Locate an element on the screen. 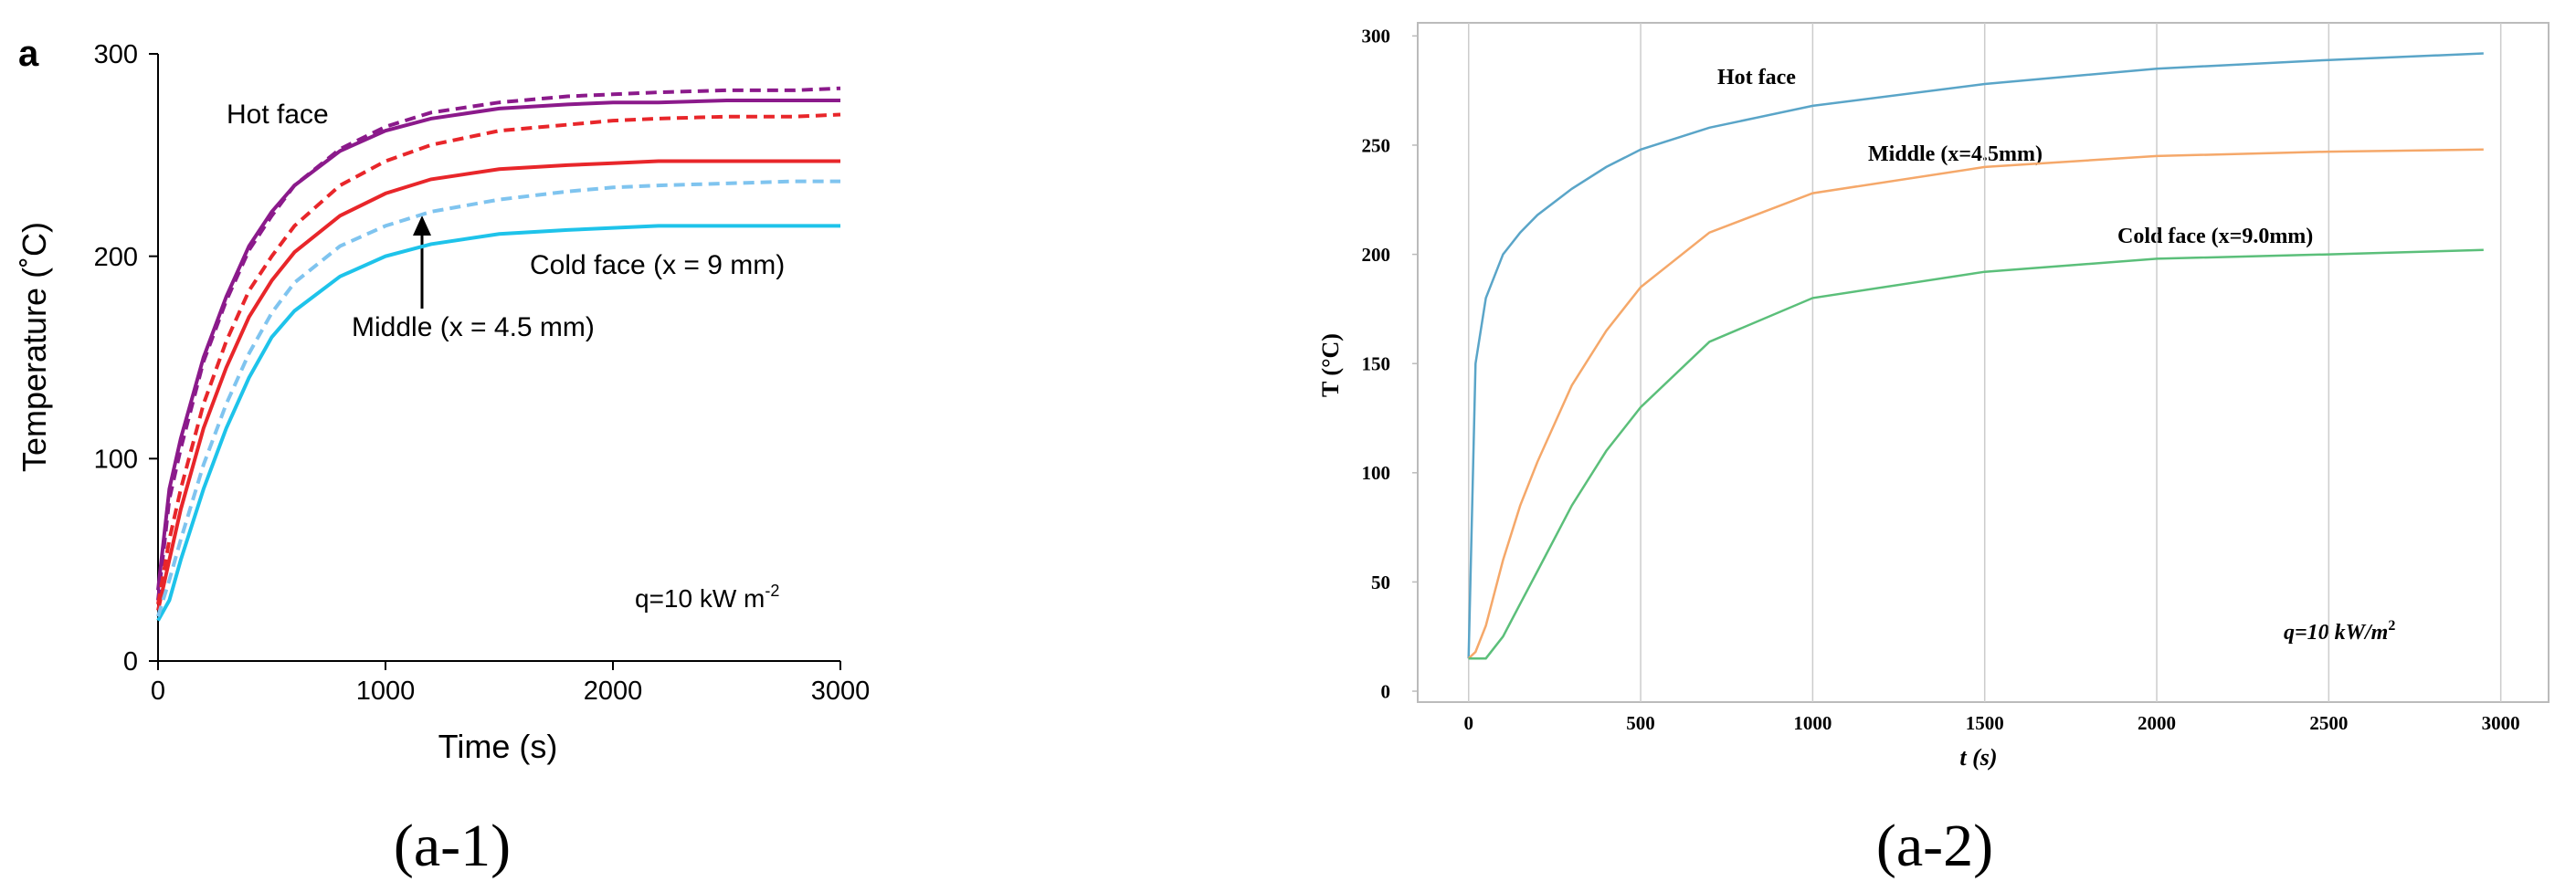 This screenshot has width=2576, height=892. x-axis-title: t (s) is located at coordinates (1978, 757).